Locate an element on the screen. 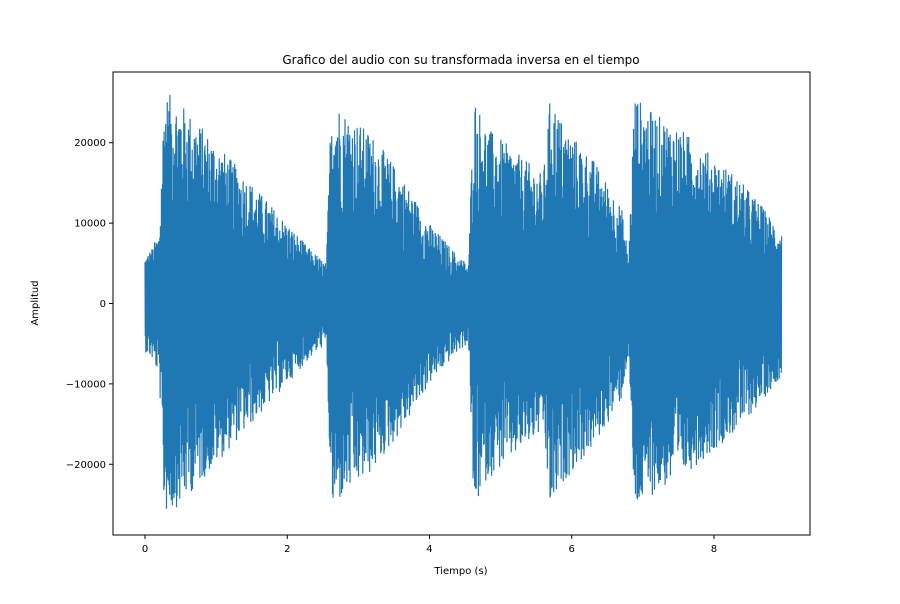 Image resolution: width=900 pixels, height=604 pixels. x-tick-label: 2 is located at coordinates (287, 549).